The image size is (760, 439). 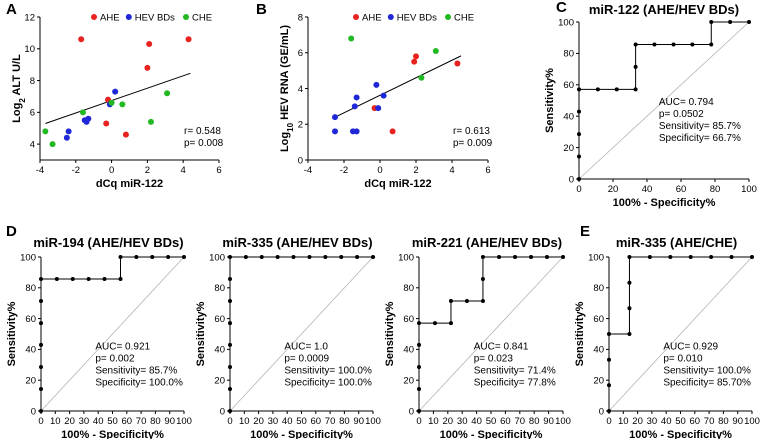 What do you see at coordinates (408, 381) in the screenshot?
I see `y-tick-label: 20` at bounding box center [408, 381].